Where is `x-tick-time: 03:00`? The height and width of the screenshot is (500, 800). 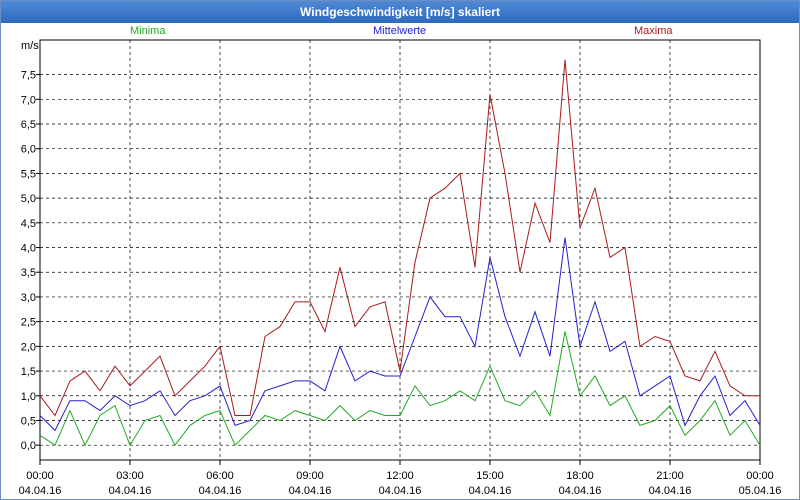 x-tick-time: 03:00 is located at coordinates (130, 476).